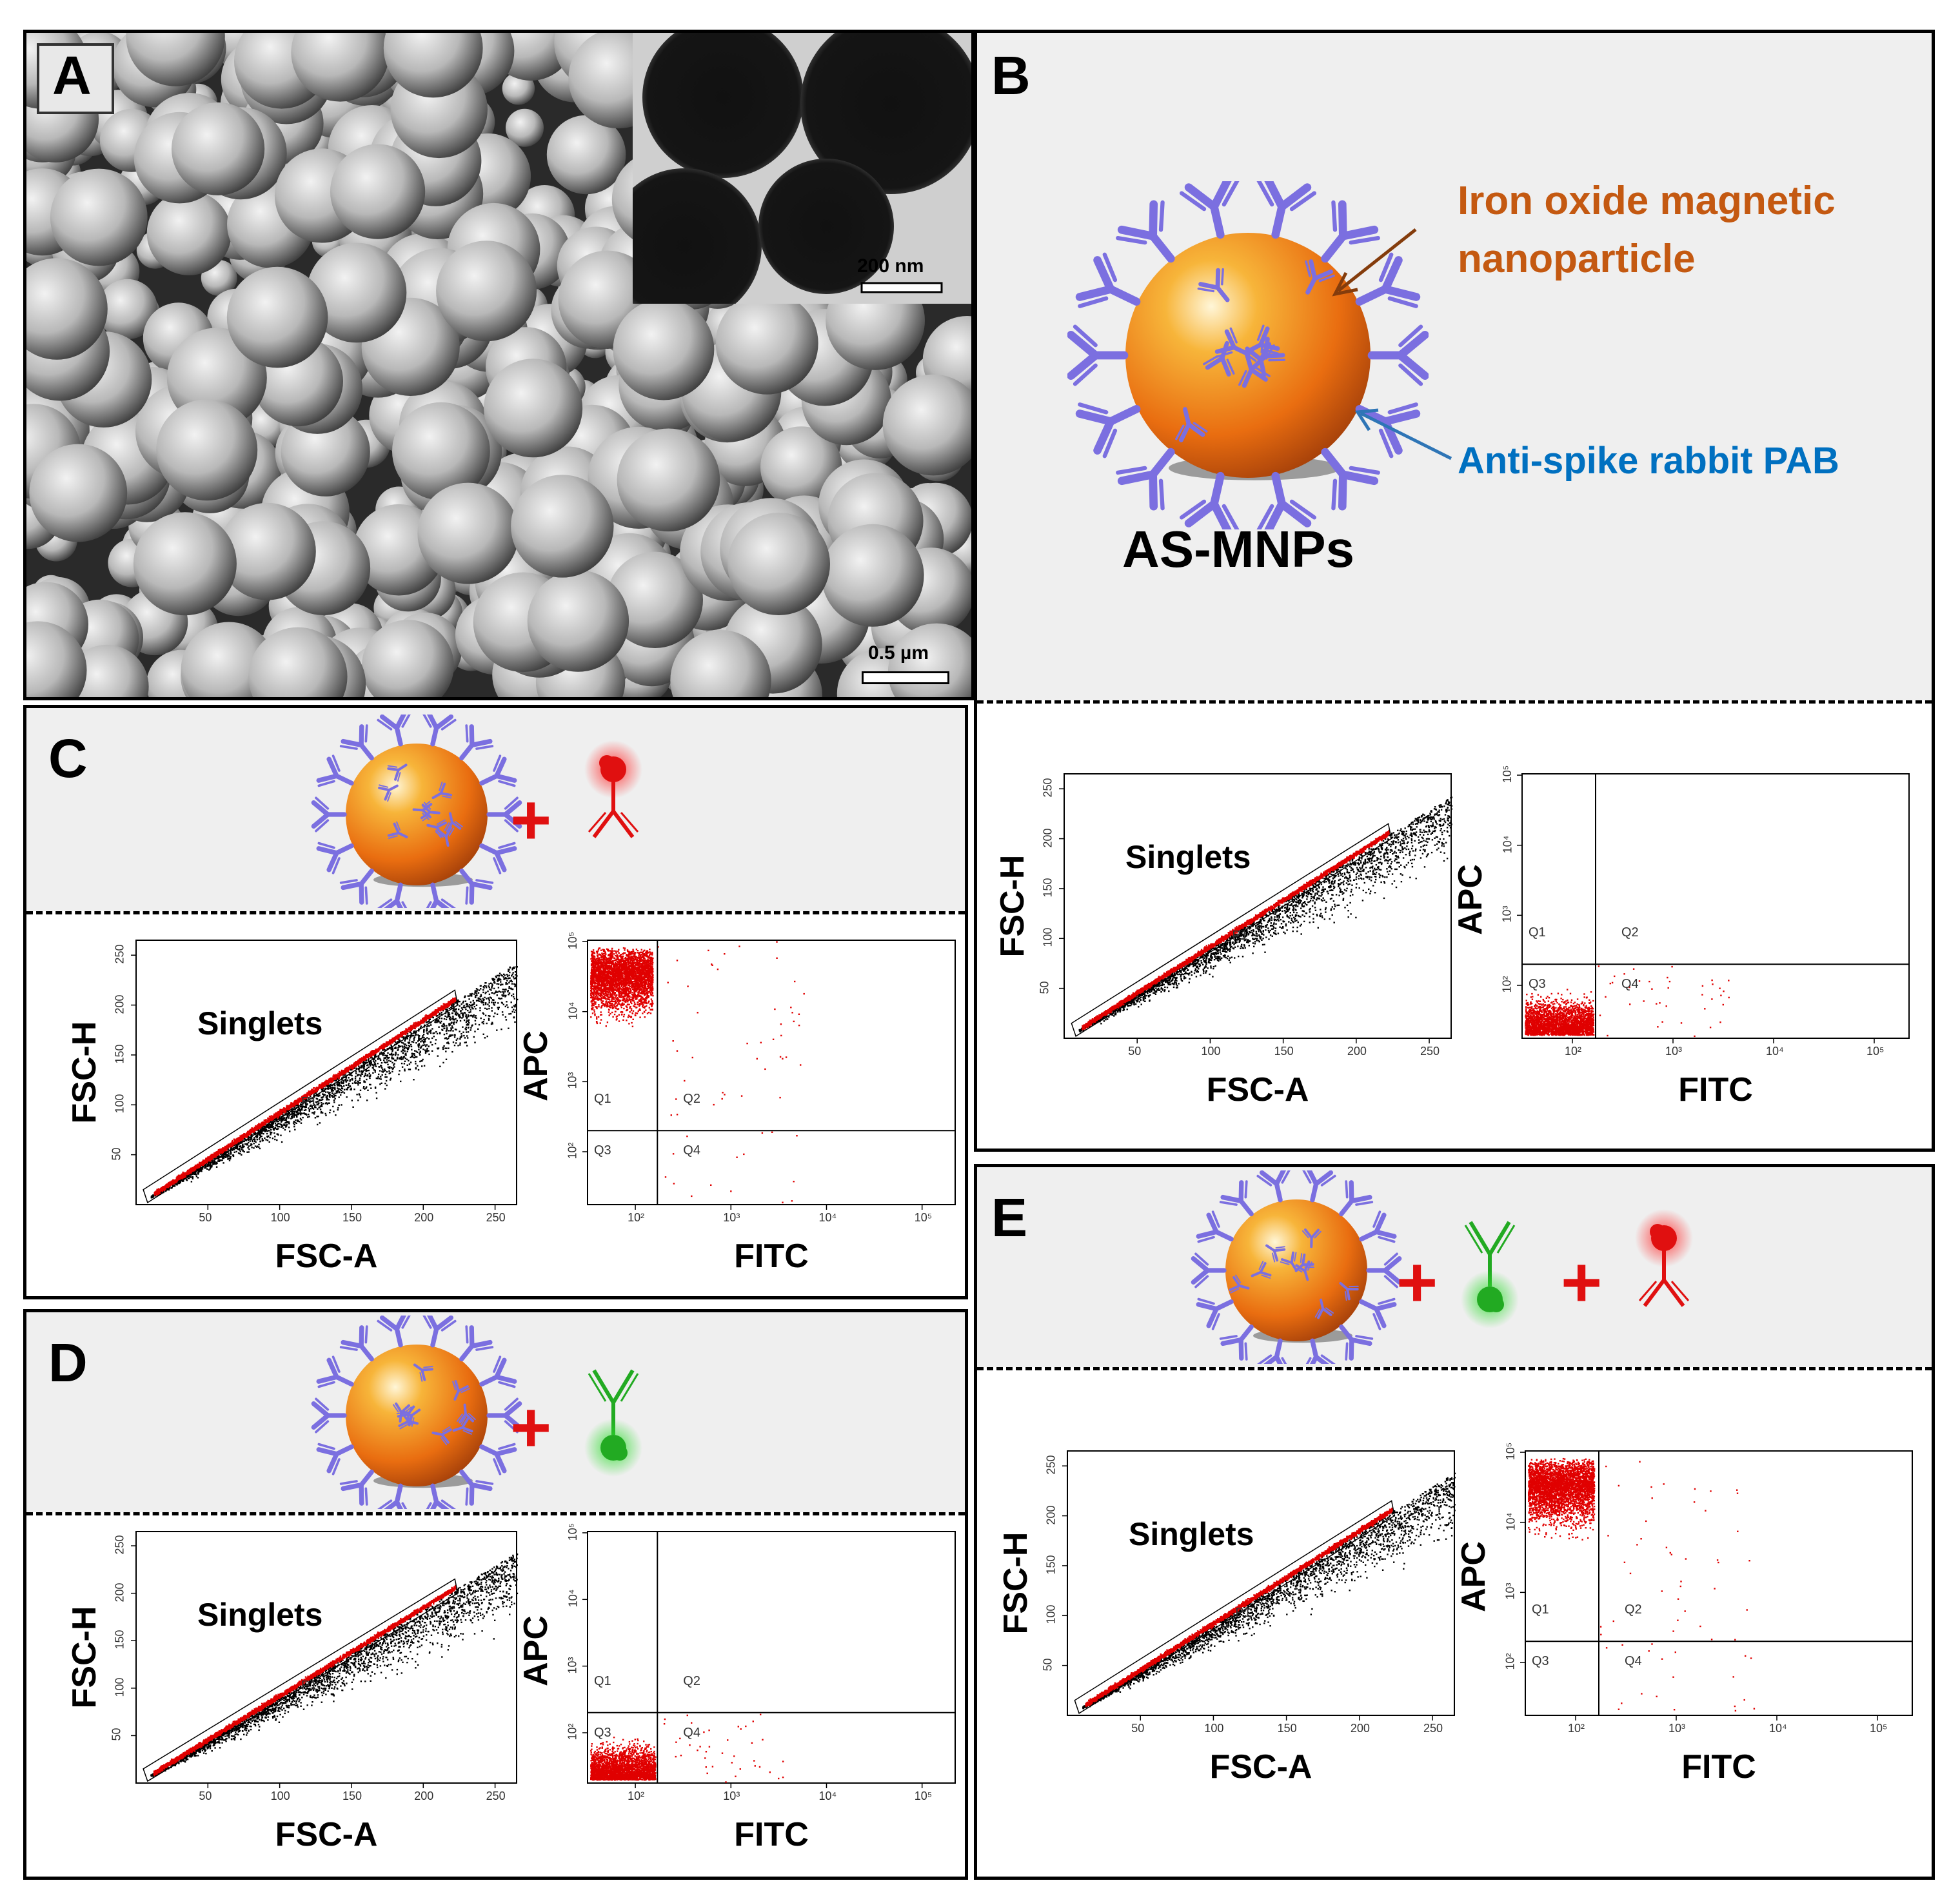 The image size is (1960, 1903). Describe the element at coordinates (1417, 1282) in the screenshot. I see `plus-sign-1: +` at that location.